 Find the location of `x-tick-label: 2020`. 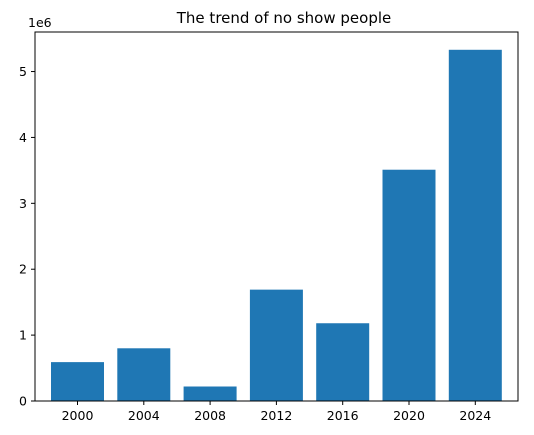

x-tick-label: 2020 is located at coordinates (409, 415).